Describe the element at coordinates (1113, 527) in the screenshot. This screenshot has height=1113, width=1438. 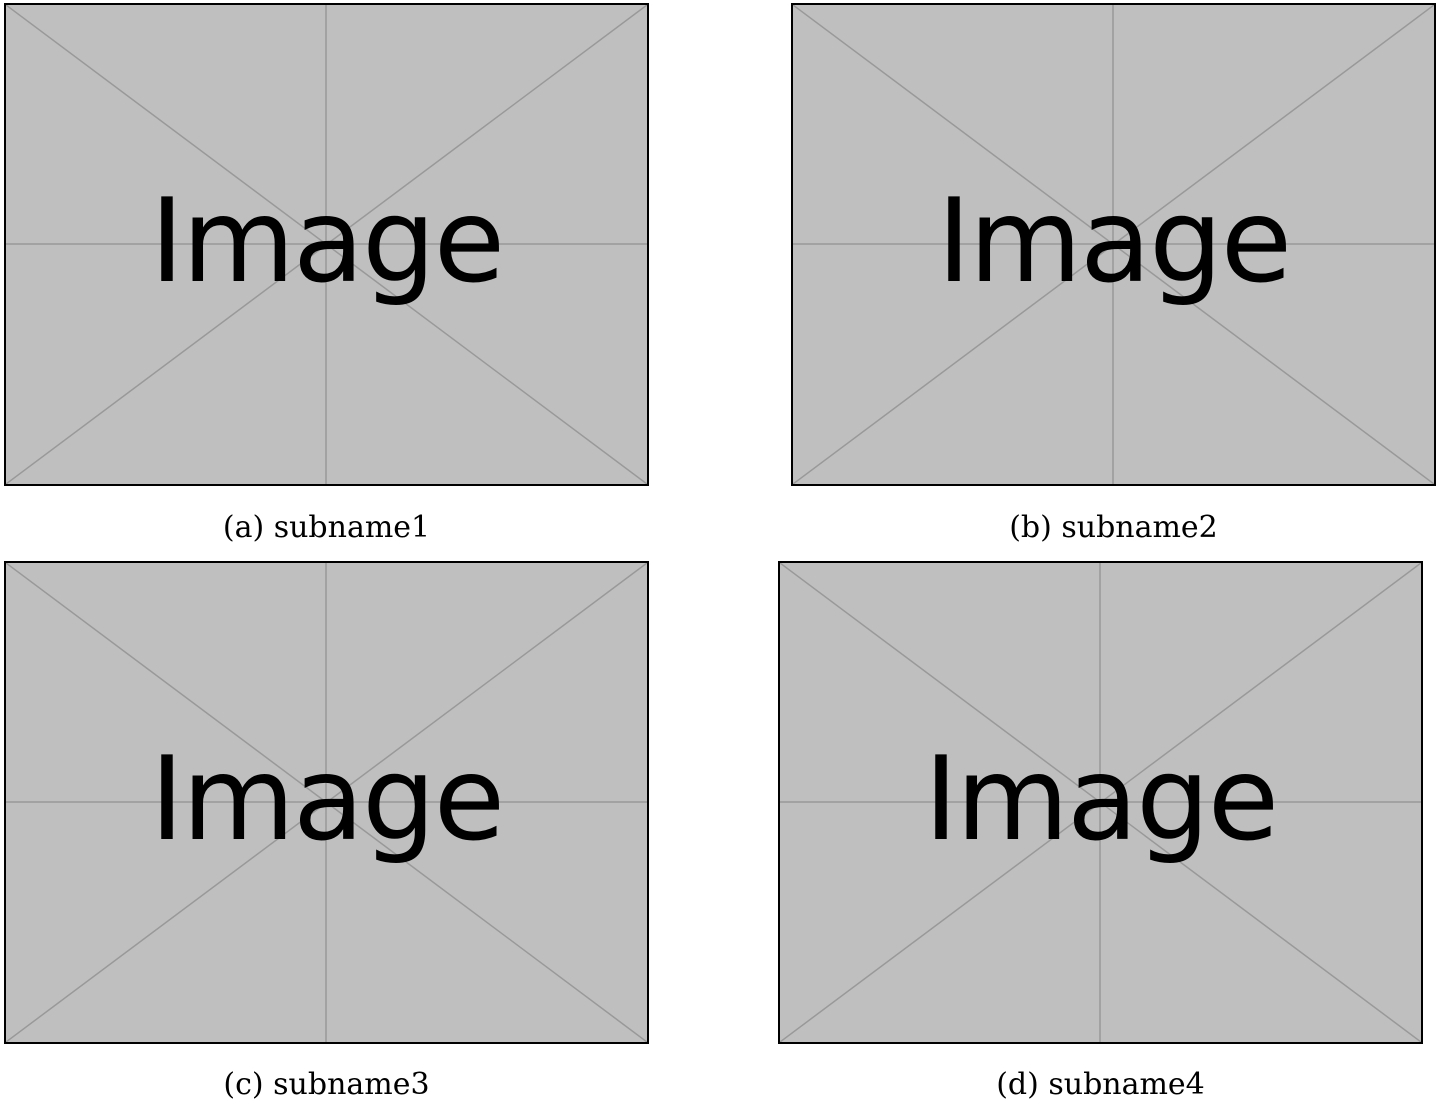
I see `caption-b: (b) subname2` at that location.